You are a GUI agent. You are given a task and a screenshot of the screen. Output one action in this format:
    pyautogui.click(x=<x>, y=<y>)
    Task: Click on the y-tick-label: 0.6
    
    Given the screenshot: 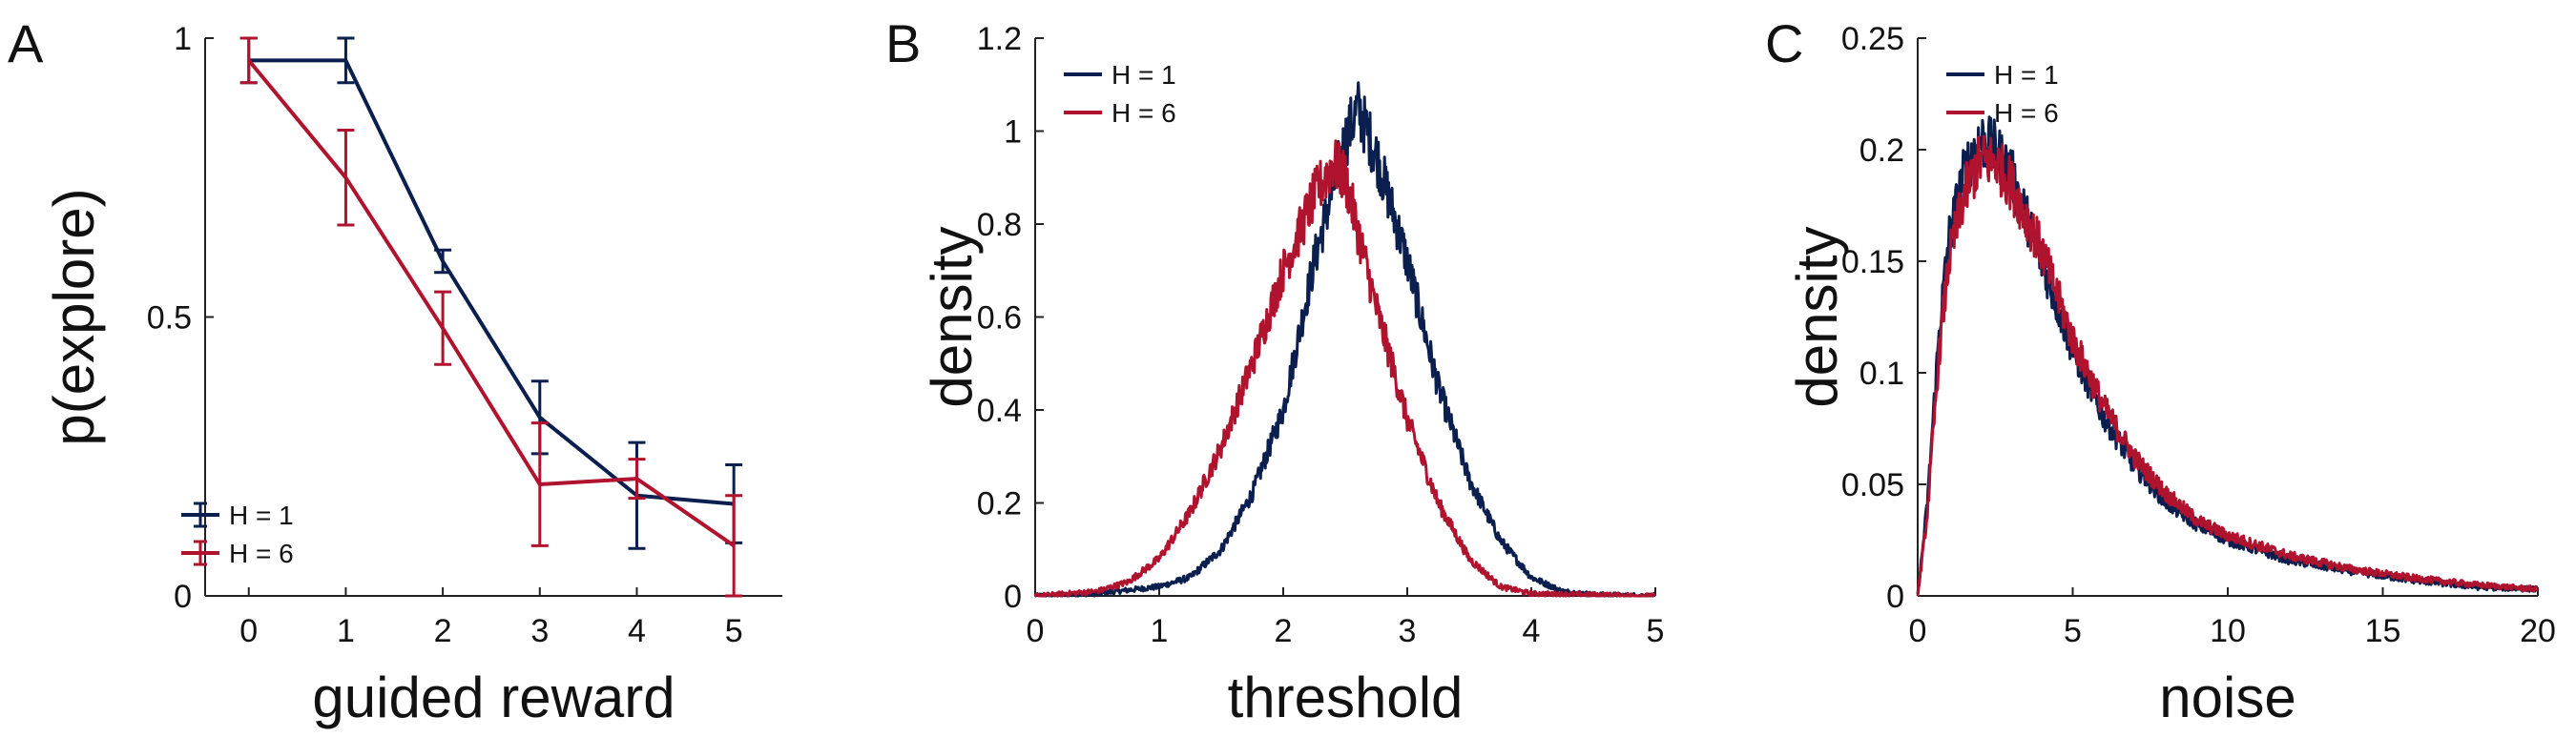 What is the action you would take?
    pyautogui.click(x=999, y=318)
    